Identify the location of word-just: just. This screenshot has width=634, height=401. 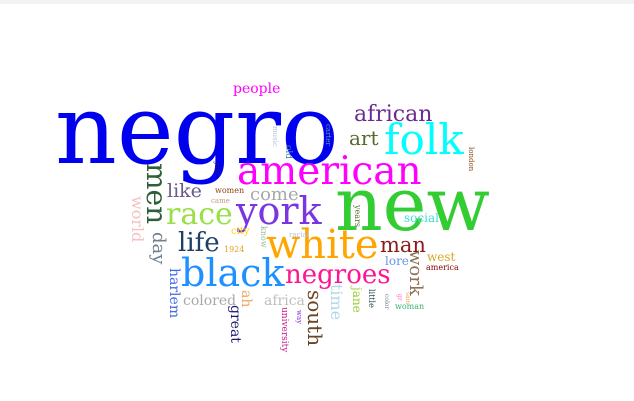
(217, 169).